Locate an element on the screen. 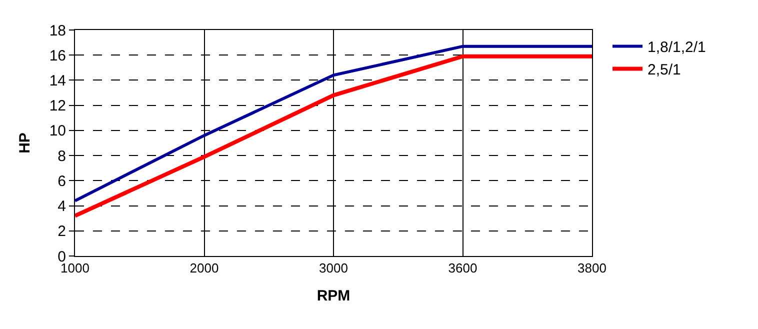 The width and height of the screenshot is (758, 329). x-tick-label: 3000 is located at coordinates (333, 268).